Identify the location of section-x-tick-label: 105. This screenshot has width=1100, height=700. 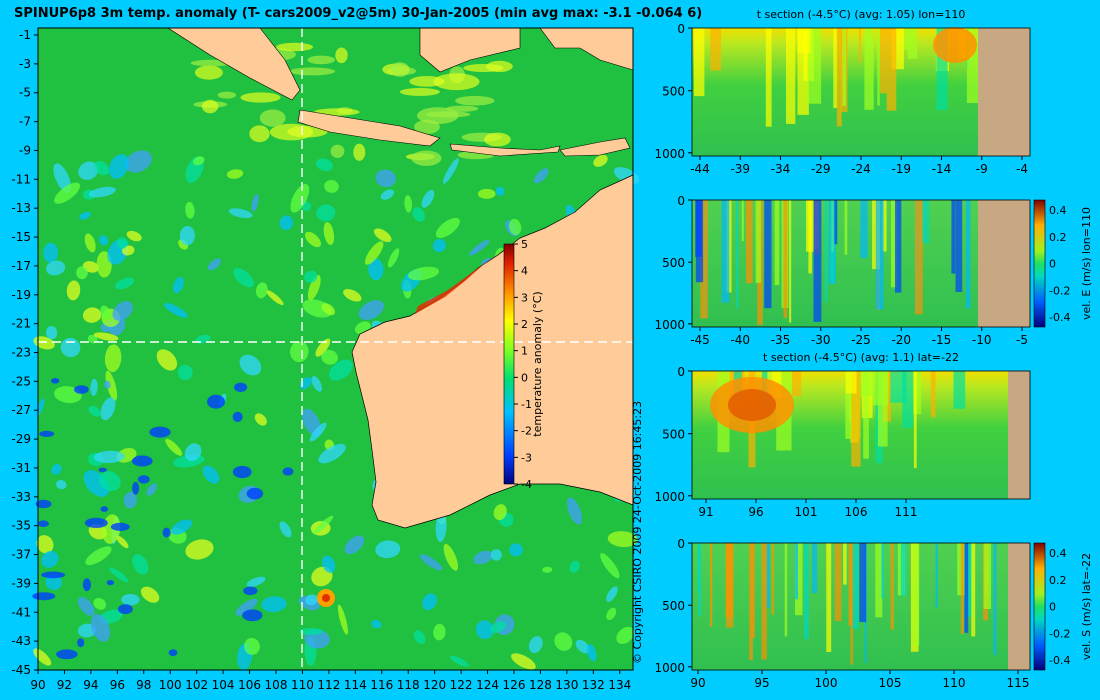
(890, 683).